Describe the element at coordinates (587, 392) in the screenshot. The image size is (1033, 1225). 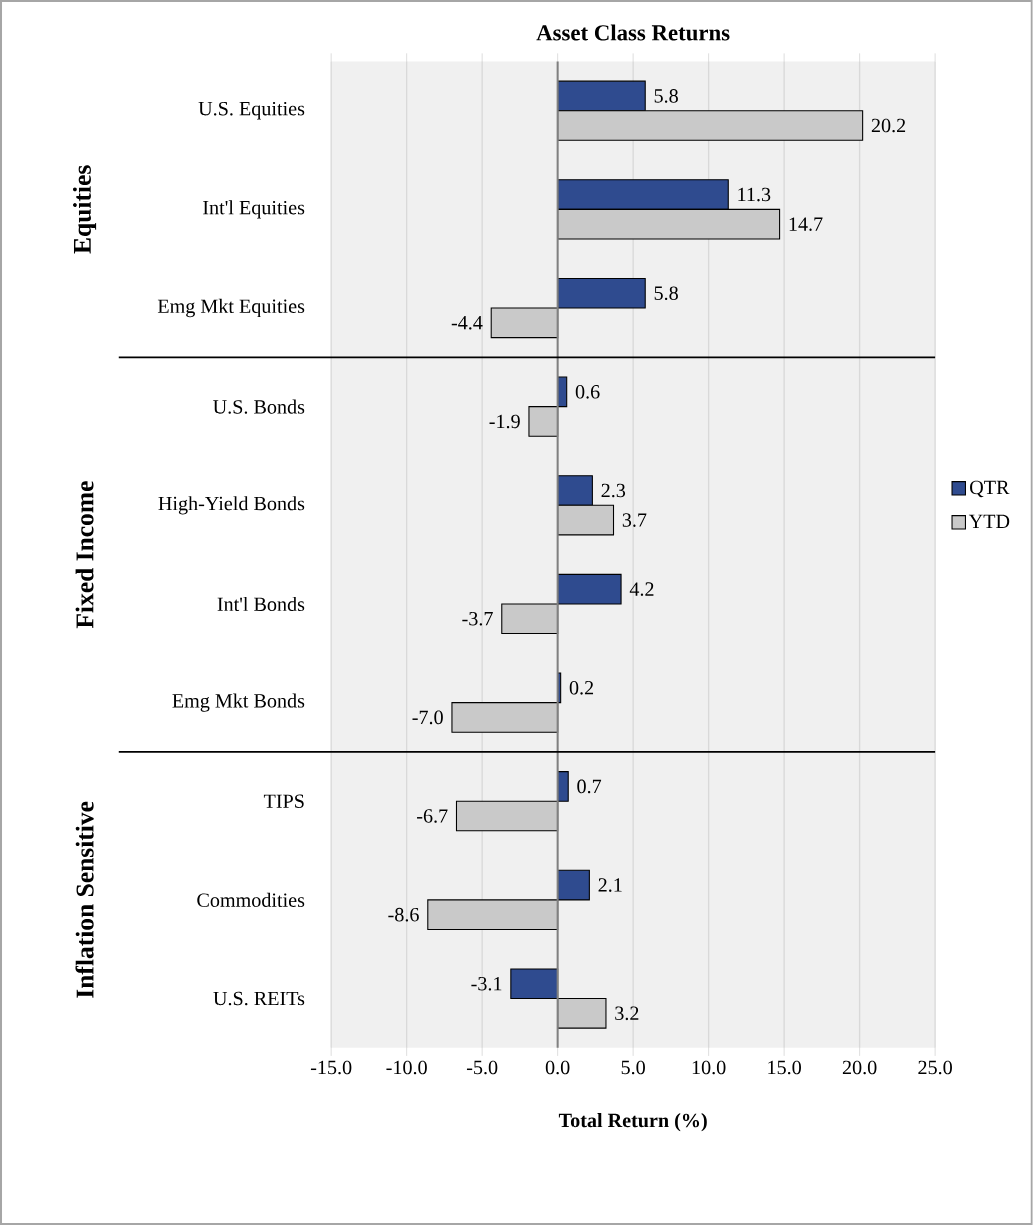
I see `data-label: 0.6` at that location.